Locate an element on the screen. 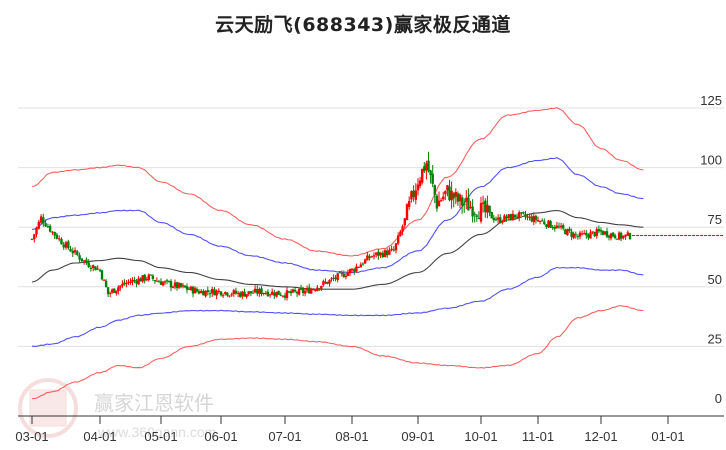 This screenshot has height=450, width=726. y-tick-label: 100 is located at coordinates (711, 160).